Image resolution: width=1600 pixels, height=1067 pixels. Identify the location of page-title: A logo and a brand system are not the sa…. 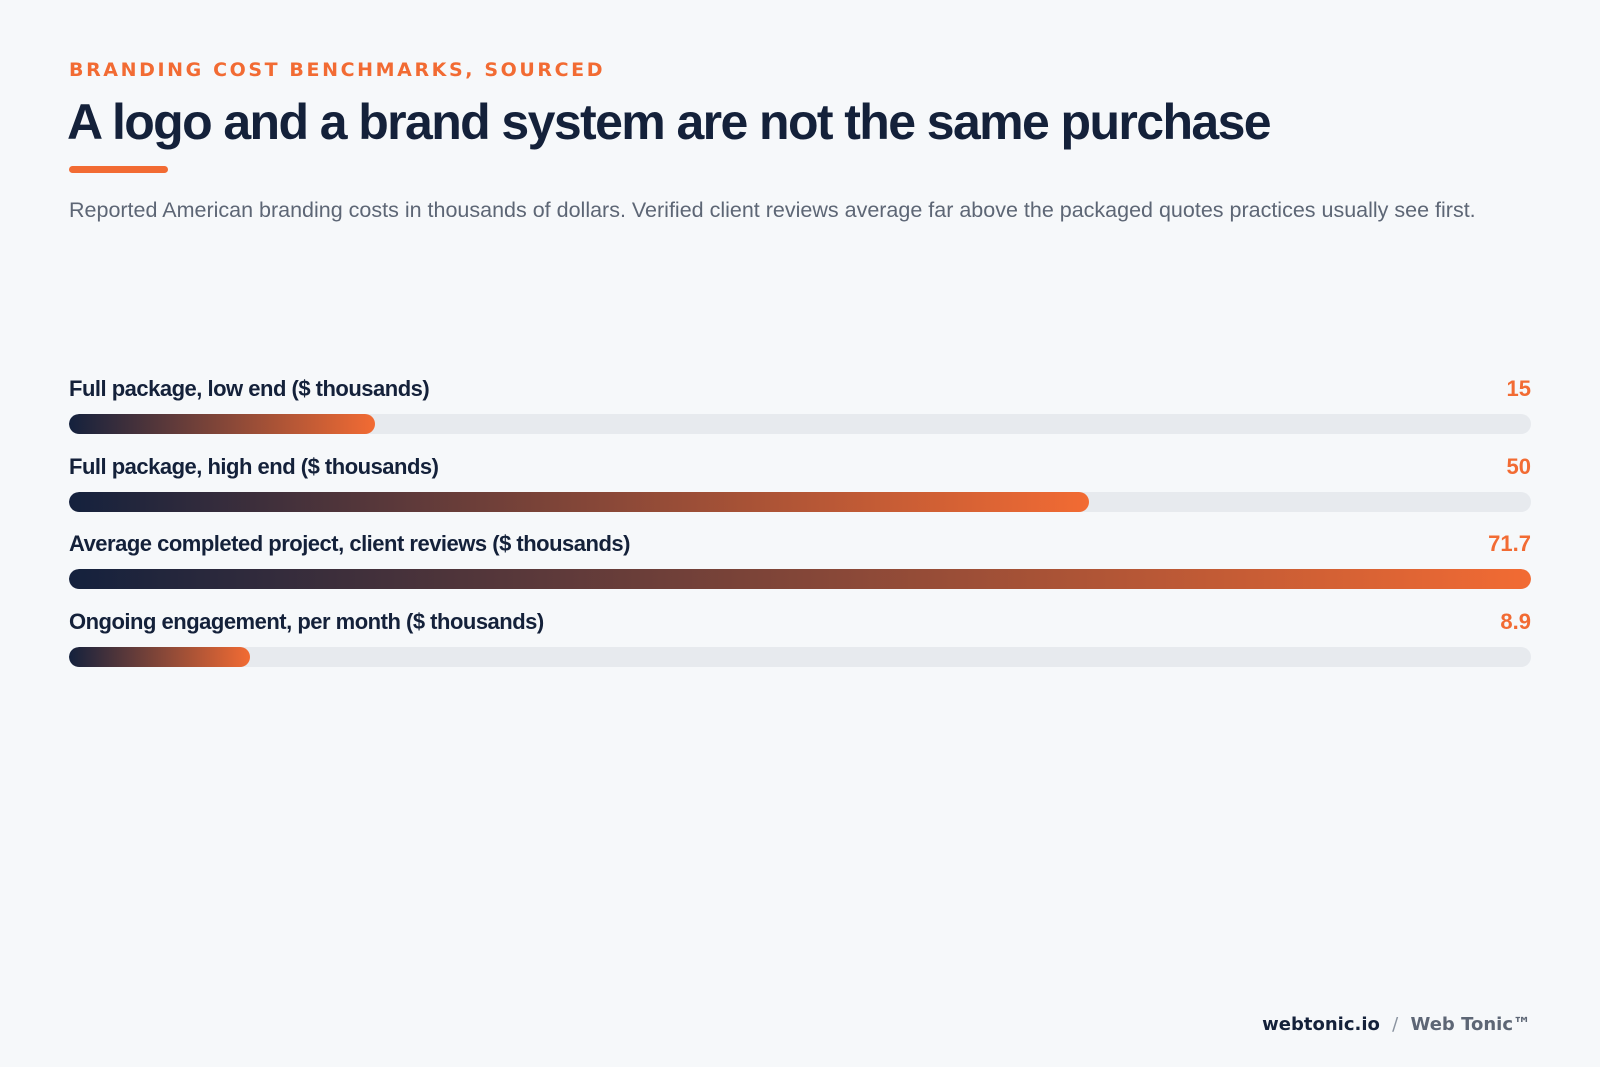
(669, 122).